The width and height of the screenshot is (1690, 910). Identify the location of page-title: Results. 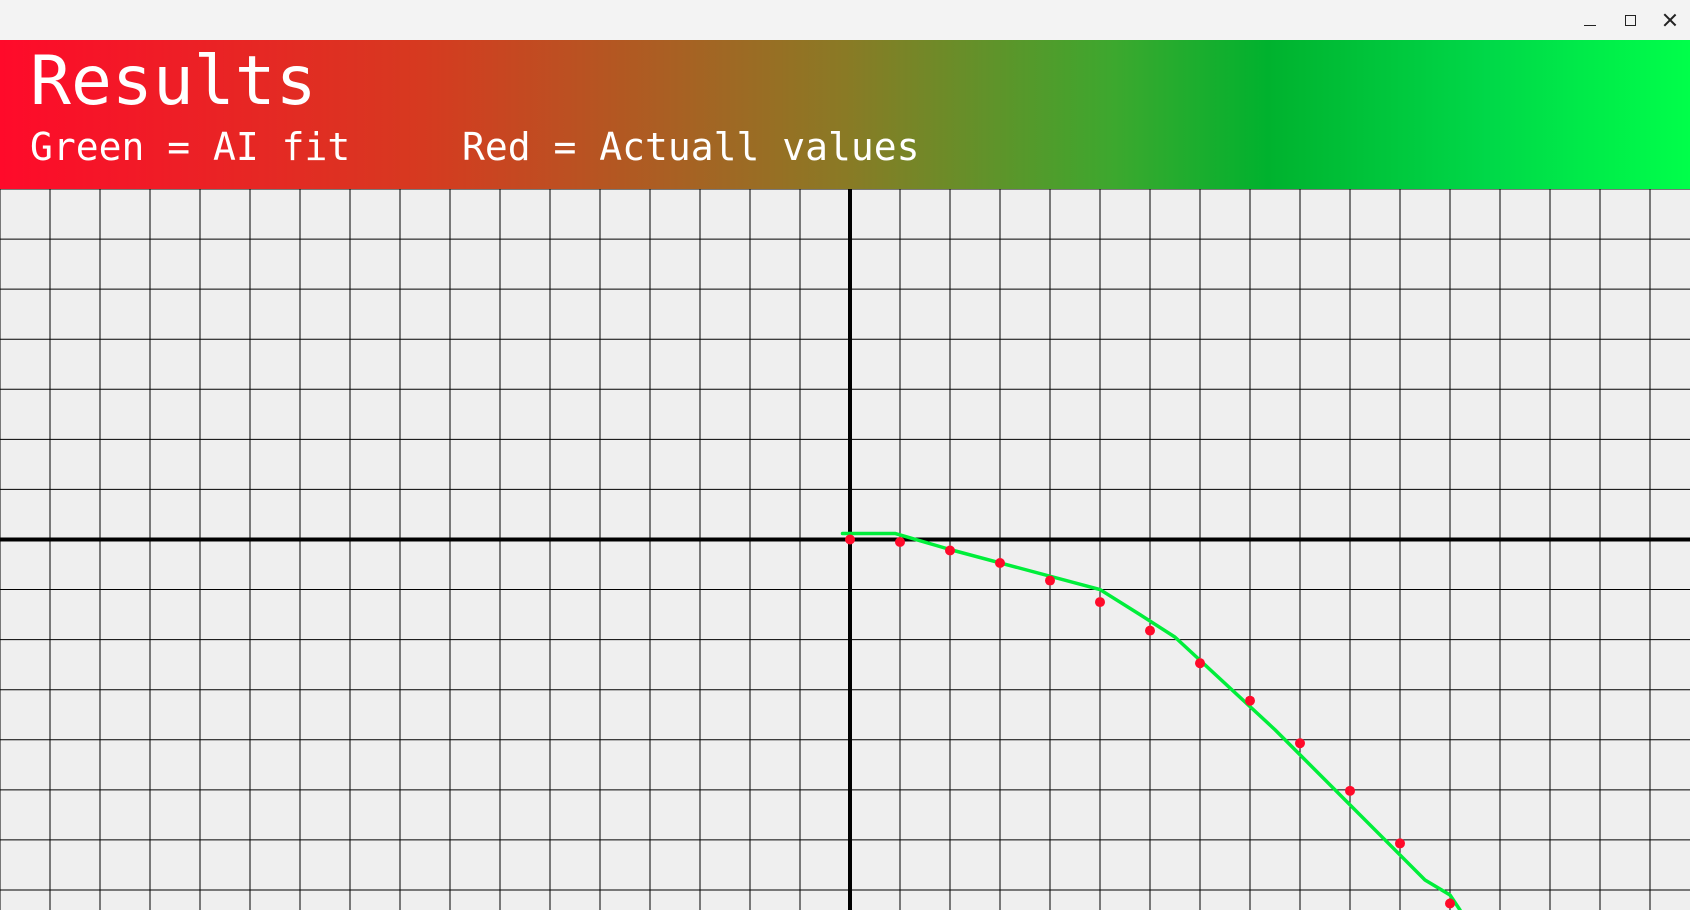
(173, 81).